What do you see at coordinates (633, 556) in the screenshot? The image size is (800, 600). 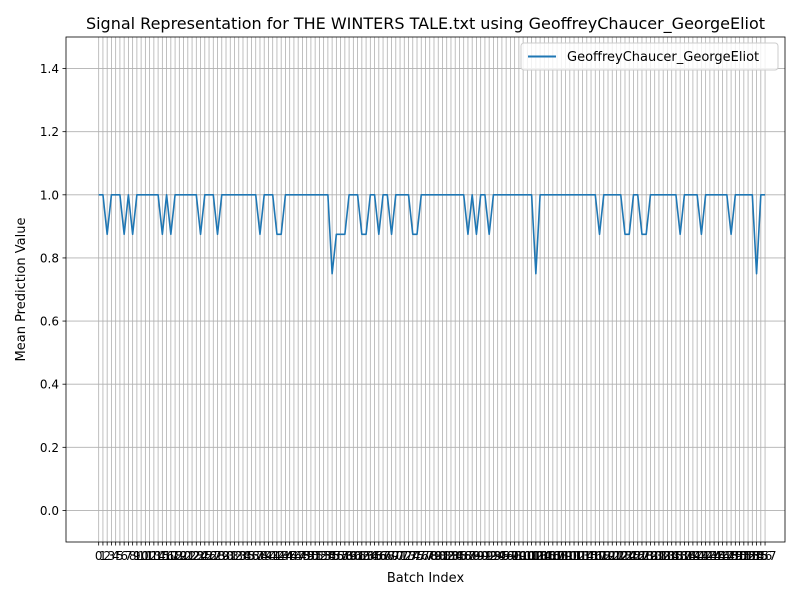 I see `x-tick-label: 126` at bounding box center [633, 556].